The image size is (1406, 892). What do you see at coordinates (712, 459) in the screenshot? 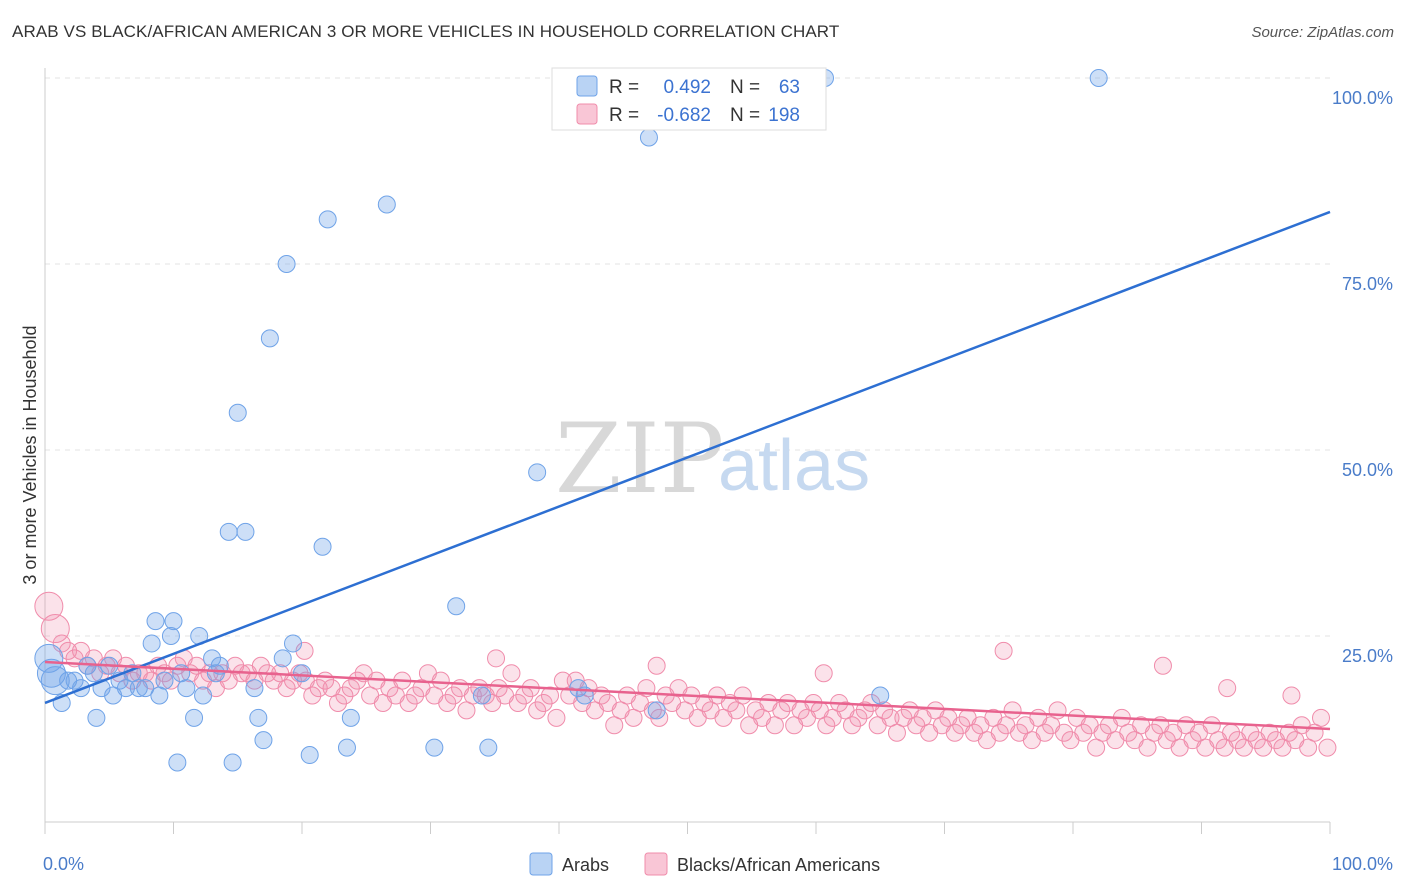
I see `watermark: ZIP atlas` at bounding box center [712, 459].